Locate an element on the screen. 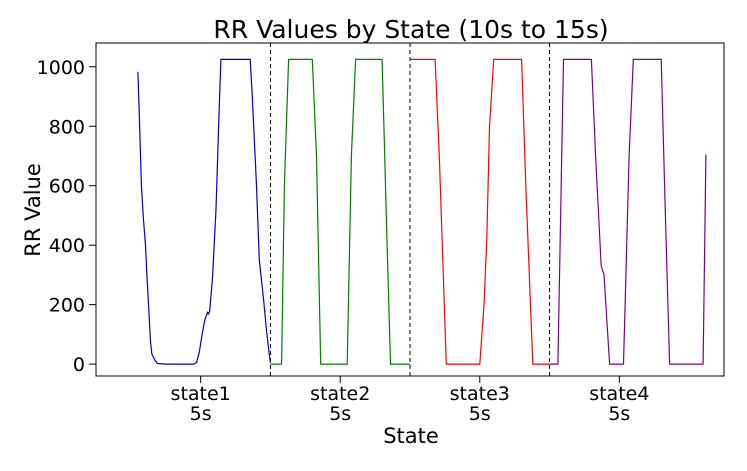  y-tick-label: 800 is located at coordinates (67, 127).